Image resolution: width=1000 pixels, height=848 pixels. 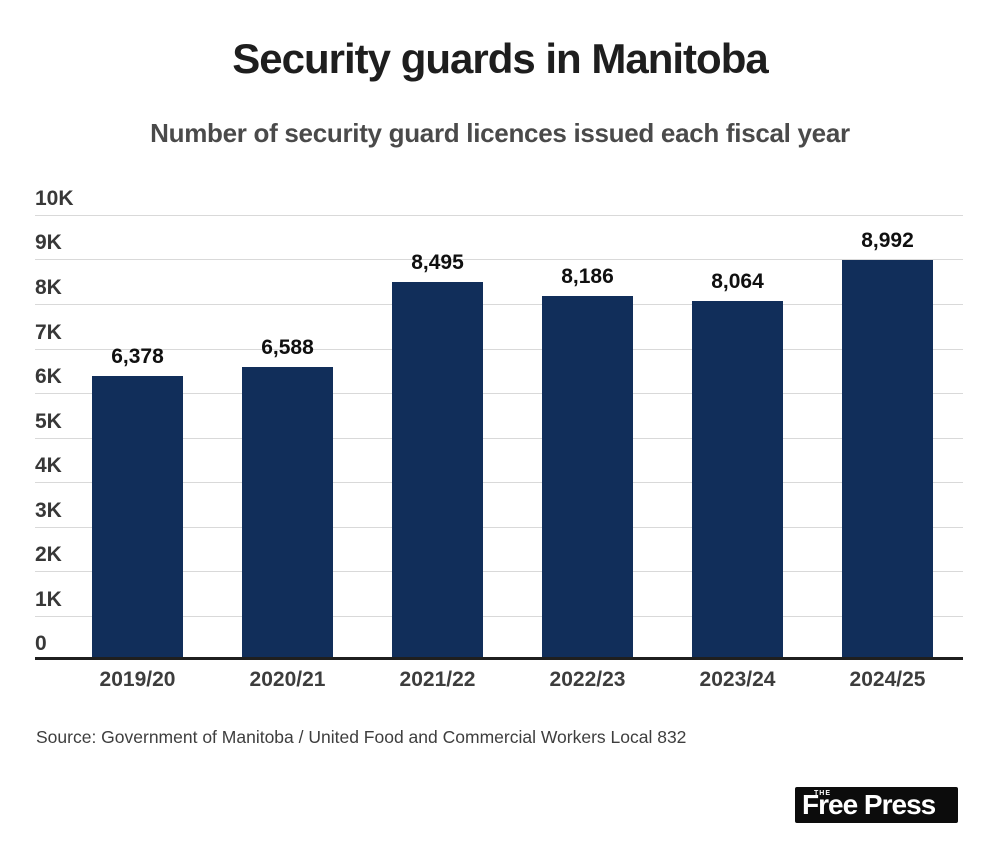 I want to click on bar-value-label-2022/23: 8,186, so click(x=587, y=276).